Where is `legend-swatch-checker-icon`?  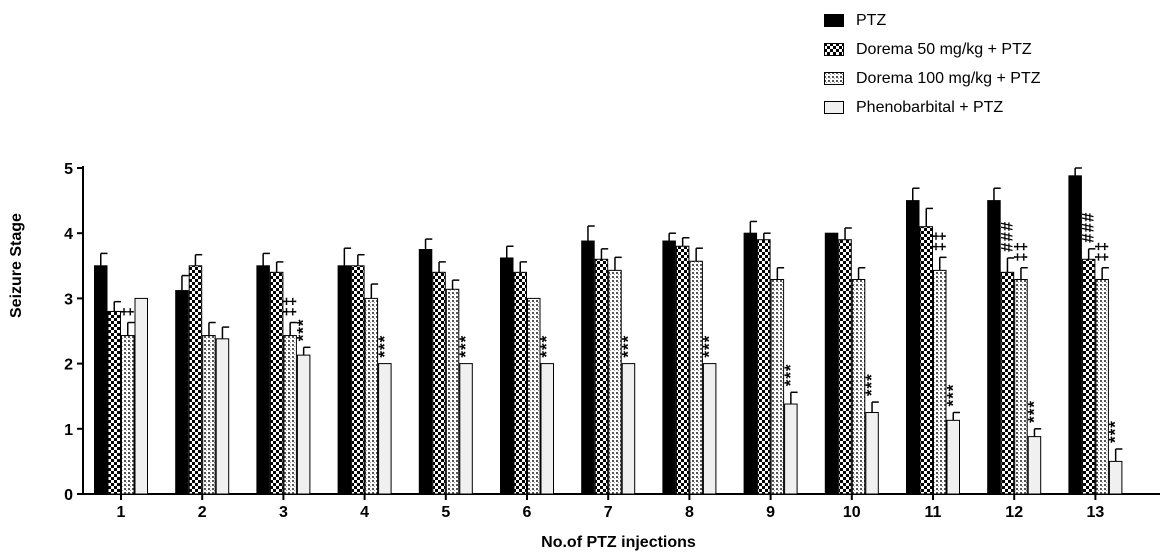 legend-swatch-checker-icon is located at coordinates (834, 49).